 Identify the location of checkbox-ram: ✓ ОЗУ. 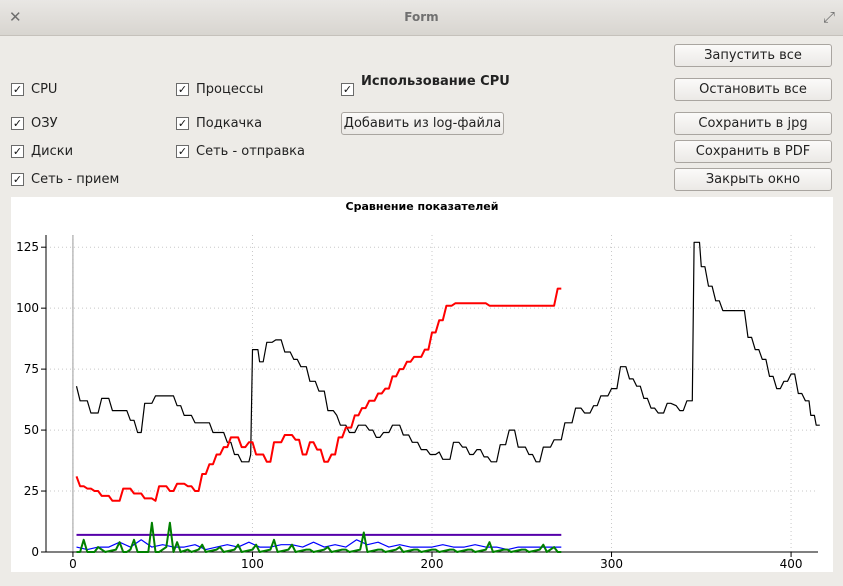
(34, 123).